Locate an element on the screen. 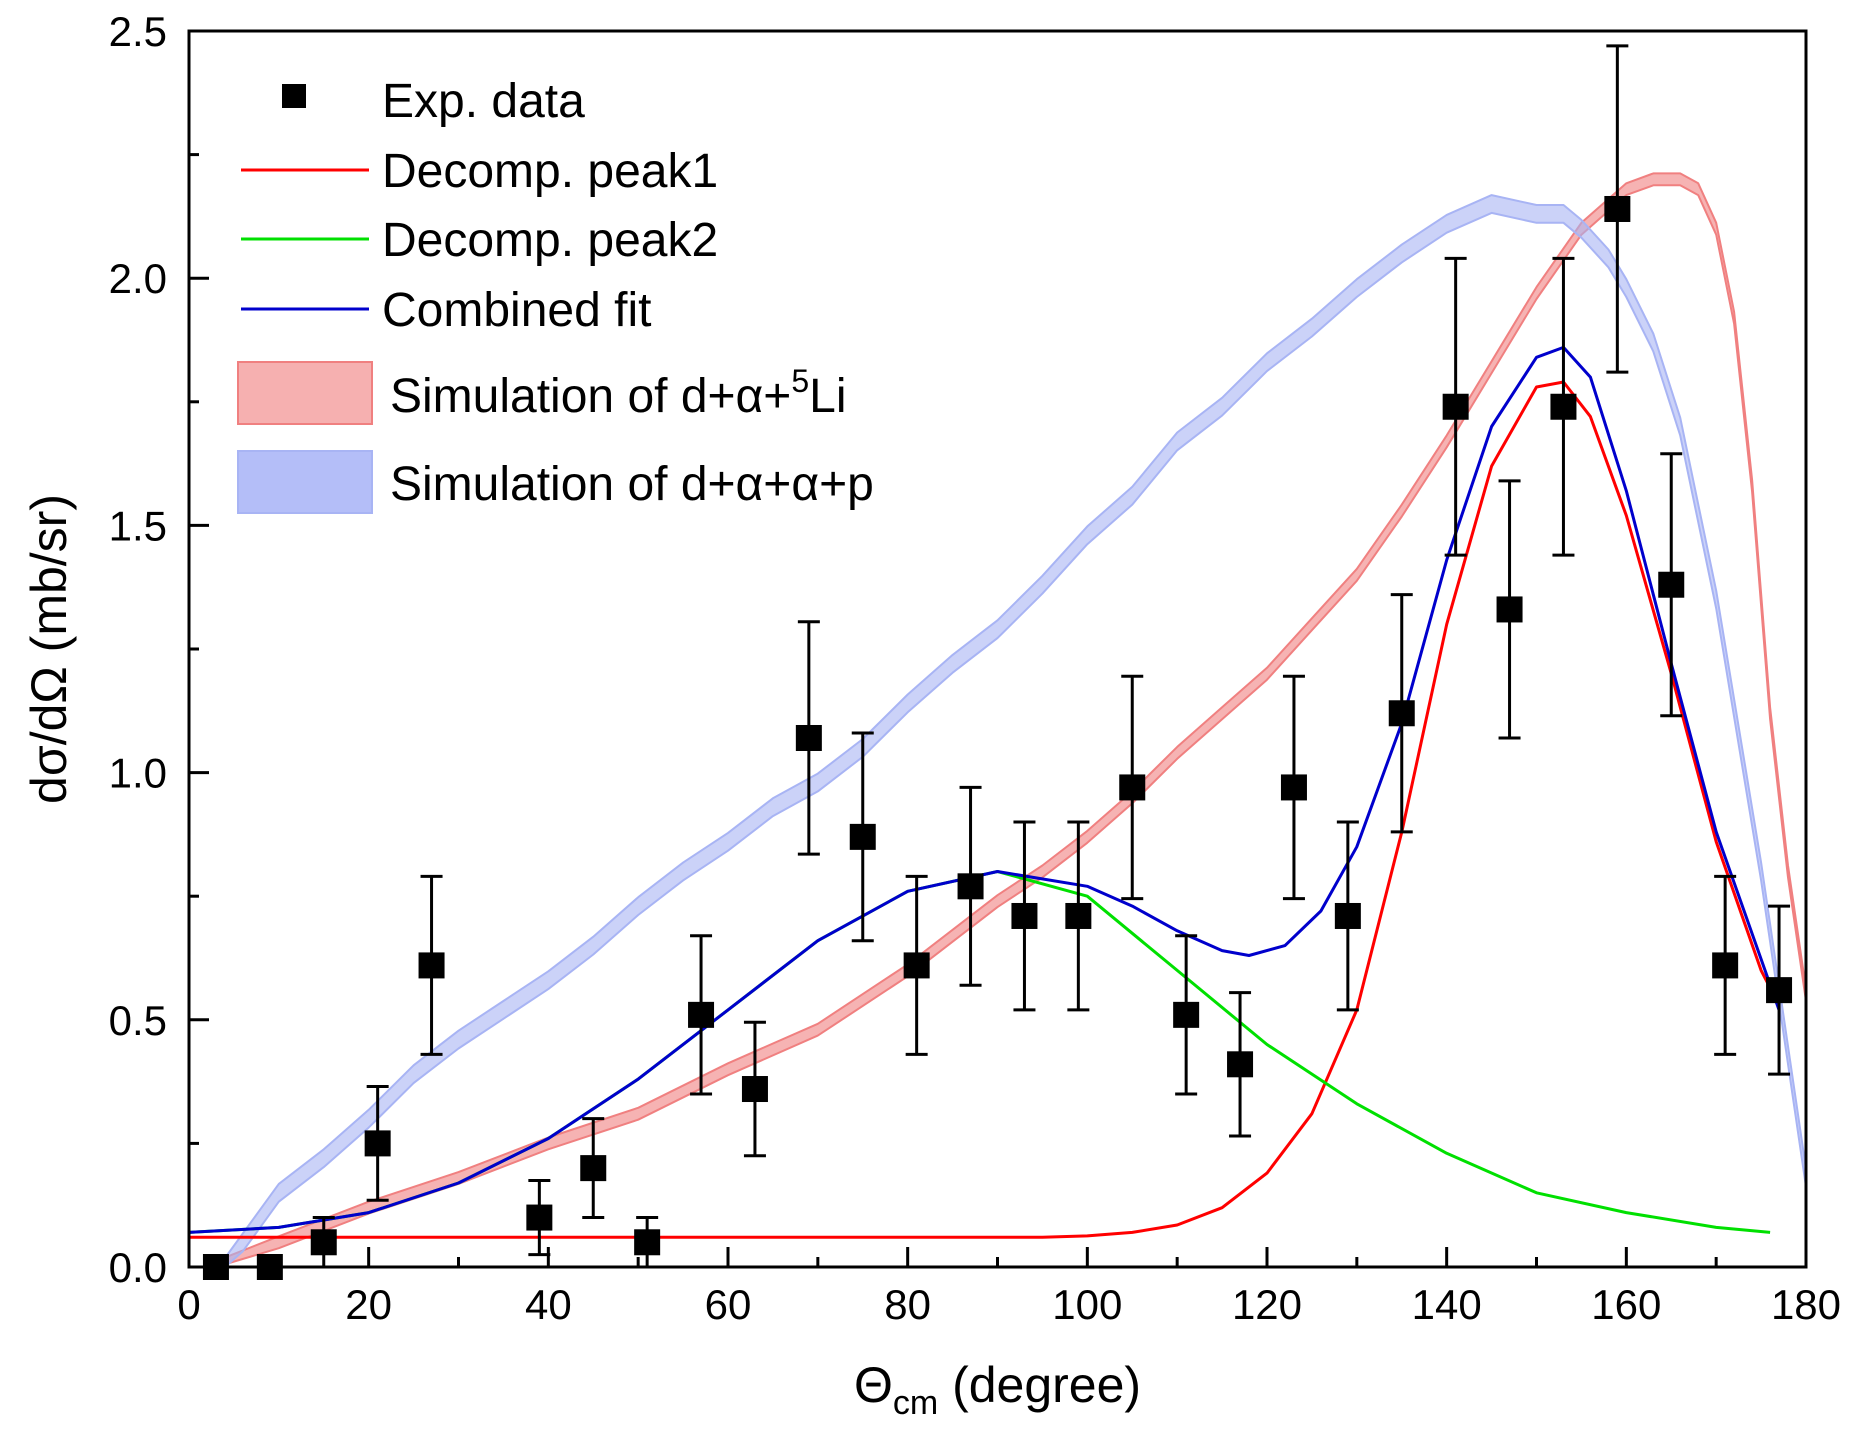  y-axis-title: dσ/dΩ (mb/sr) is located at coordinates (49, 649).